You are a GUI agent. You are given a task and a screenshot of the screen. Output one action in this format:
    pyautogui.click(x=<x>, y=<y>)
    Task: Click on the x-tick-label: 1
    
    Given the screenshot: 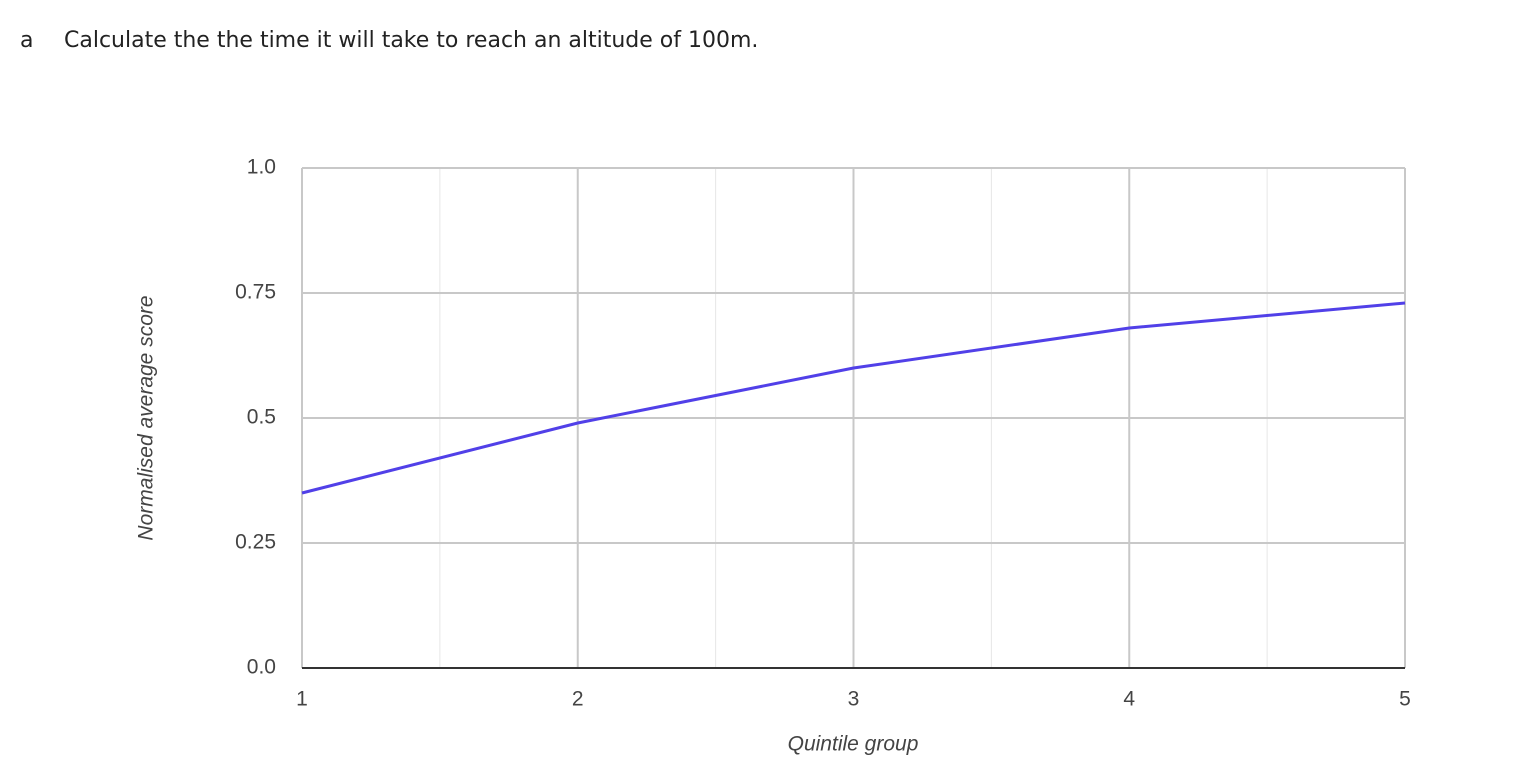 What is the action you would take?
    pyautogui.click(x=302, y=699)
    